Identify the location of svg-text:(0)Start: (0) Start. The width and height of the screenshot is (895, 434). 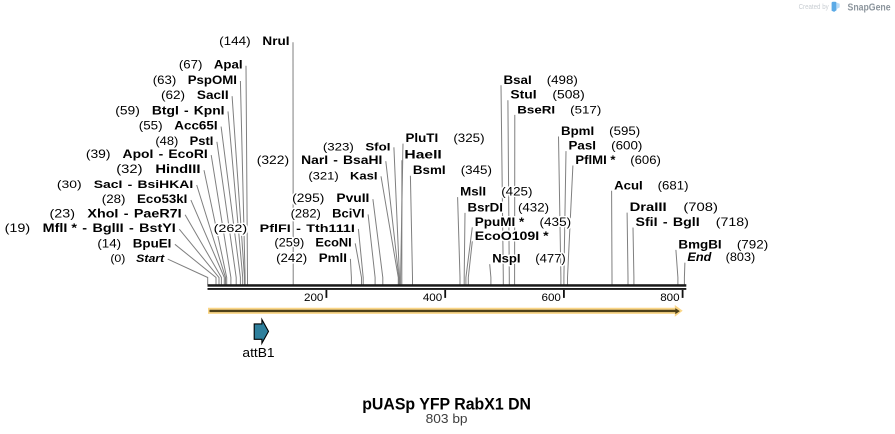
(137, 257).